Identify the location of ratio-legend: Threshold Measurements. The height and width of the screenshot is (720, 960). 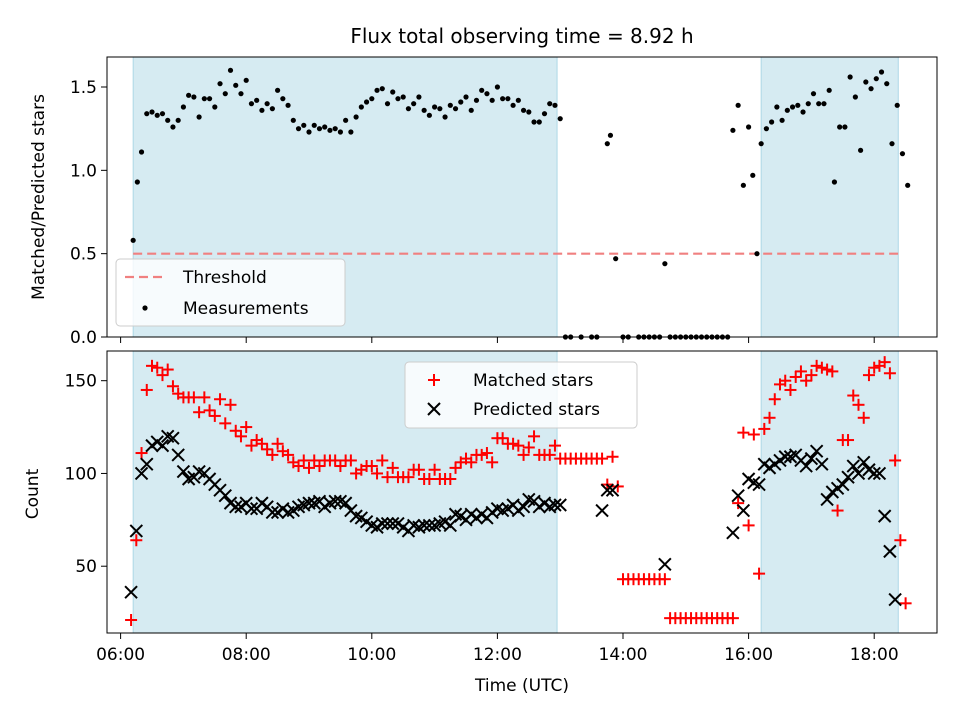
(230, 292).